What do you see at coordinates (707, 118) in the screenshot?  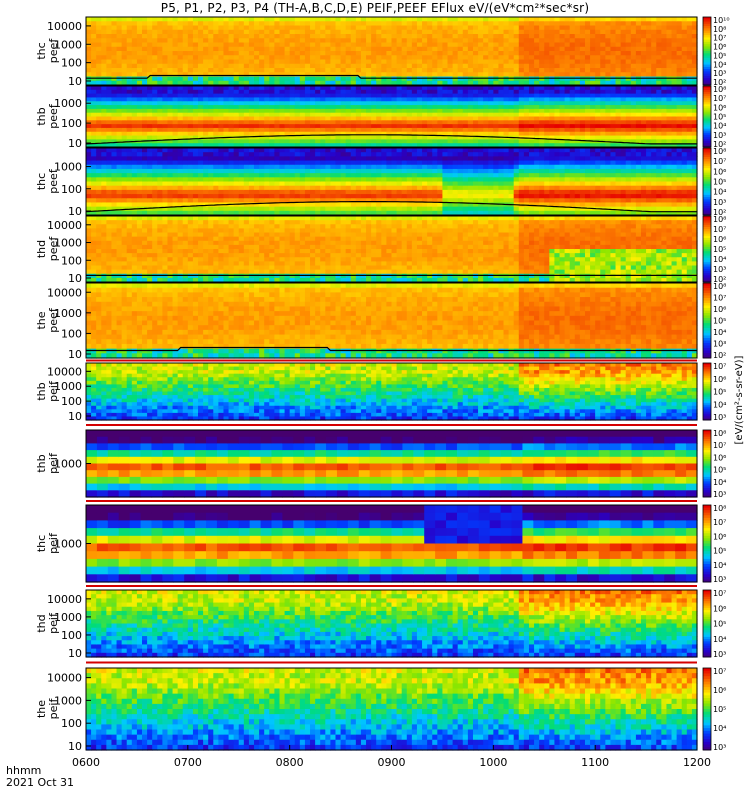 I see `colorbar-segment` at bounding box center [707, 118].